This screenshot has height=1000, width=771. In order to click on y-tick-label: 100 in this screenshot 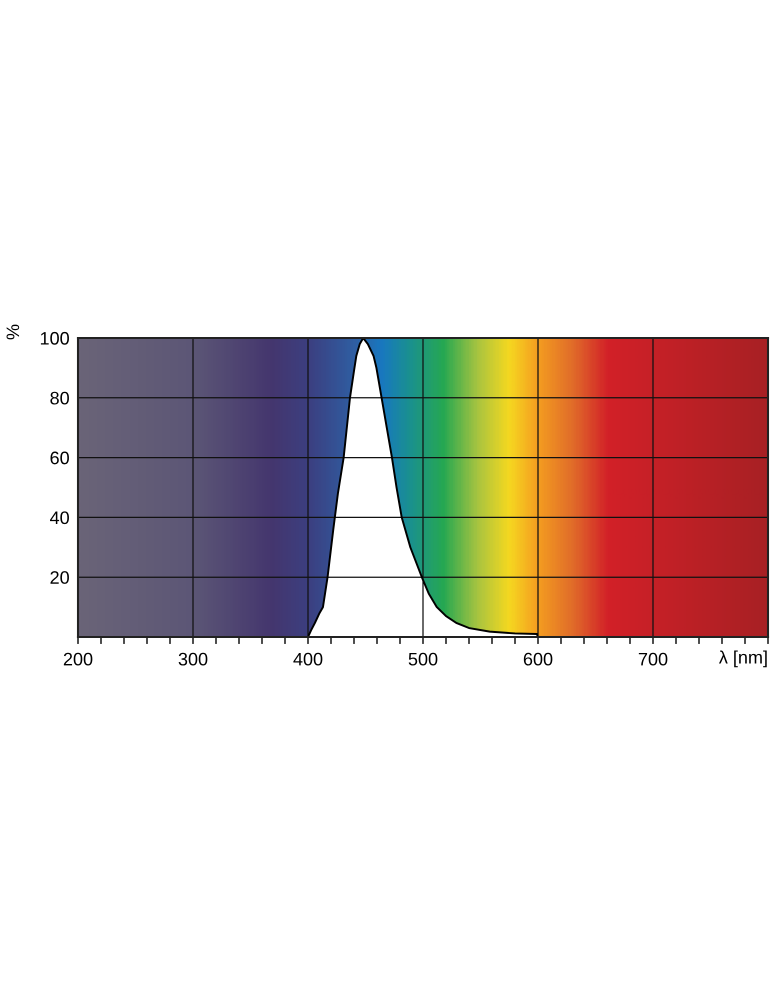, I will do `click(54, 338)`.